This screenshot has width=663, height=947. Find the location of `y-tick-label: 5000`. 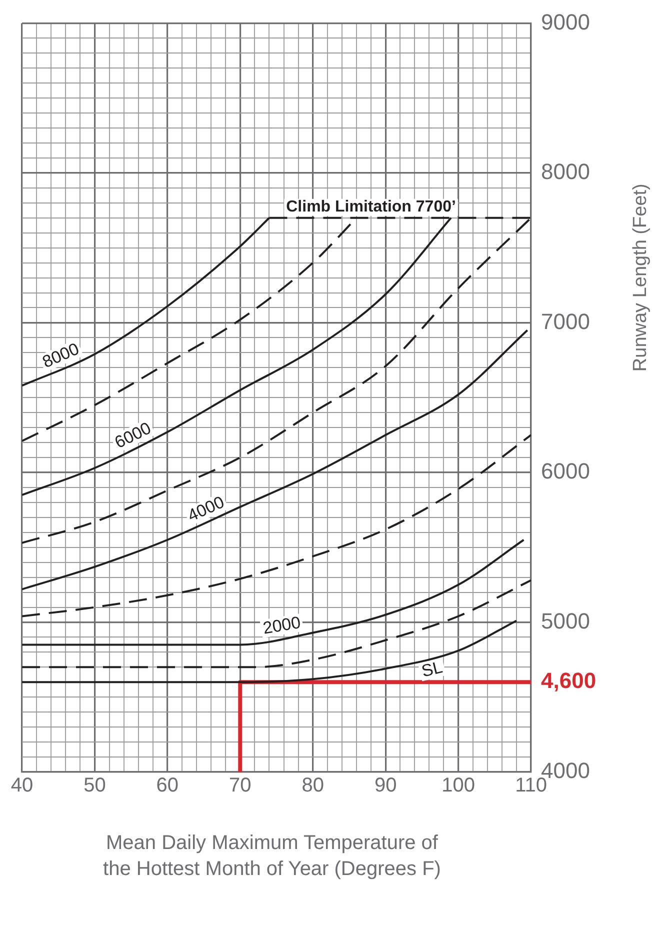

y-tick-label: 5000 is located at coordinates (565, 621).